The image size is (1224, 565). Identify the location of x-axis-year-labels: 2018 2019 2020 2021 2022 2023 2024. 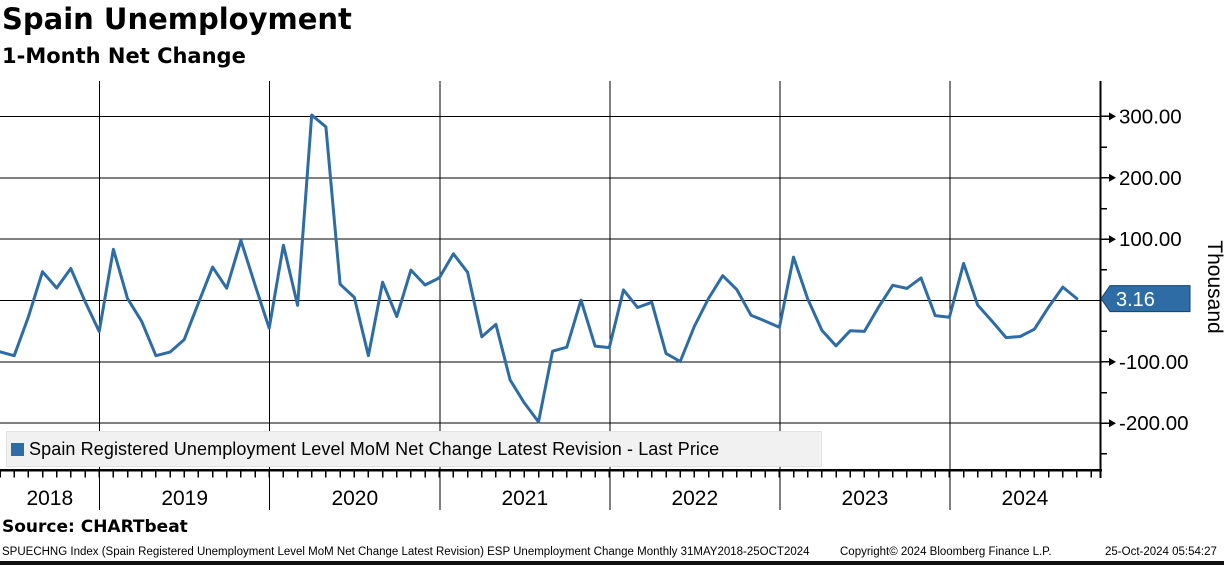
(537, 498).